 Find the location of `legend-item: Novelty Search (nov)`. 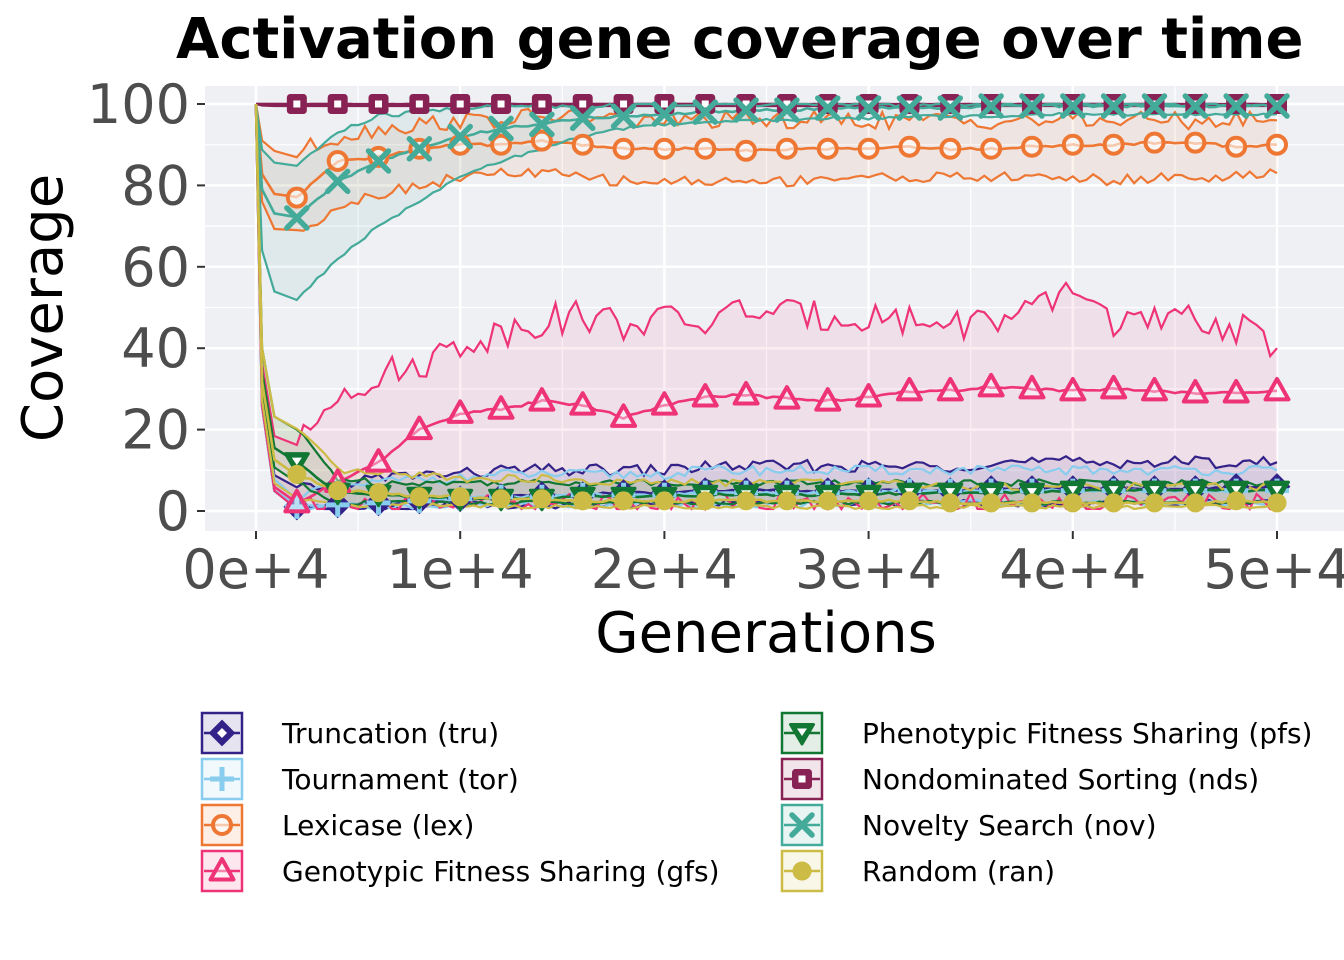

legend-item: Novelty Search (nov) is located at coordinates (968, 825).